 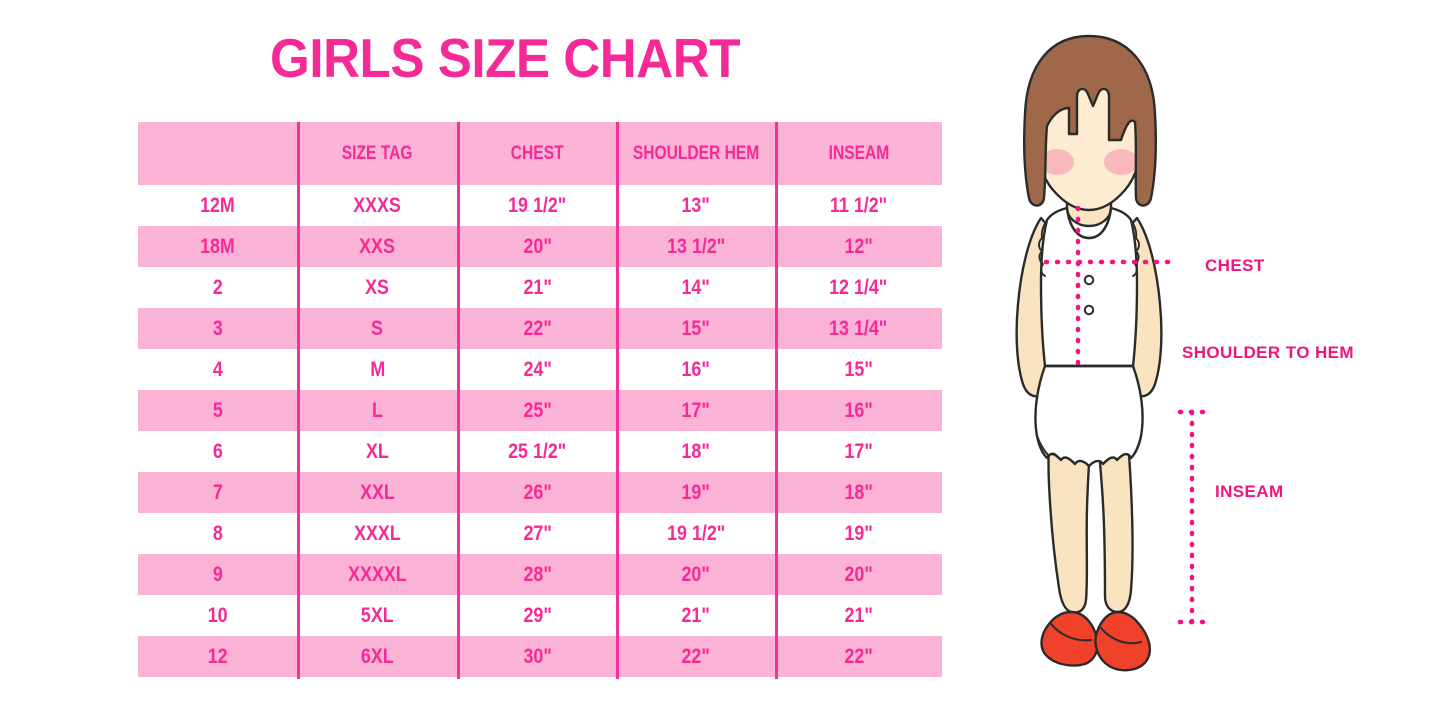 I want to click on cell-size: 6, so click(x=217, y=451).